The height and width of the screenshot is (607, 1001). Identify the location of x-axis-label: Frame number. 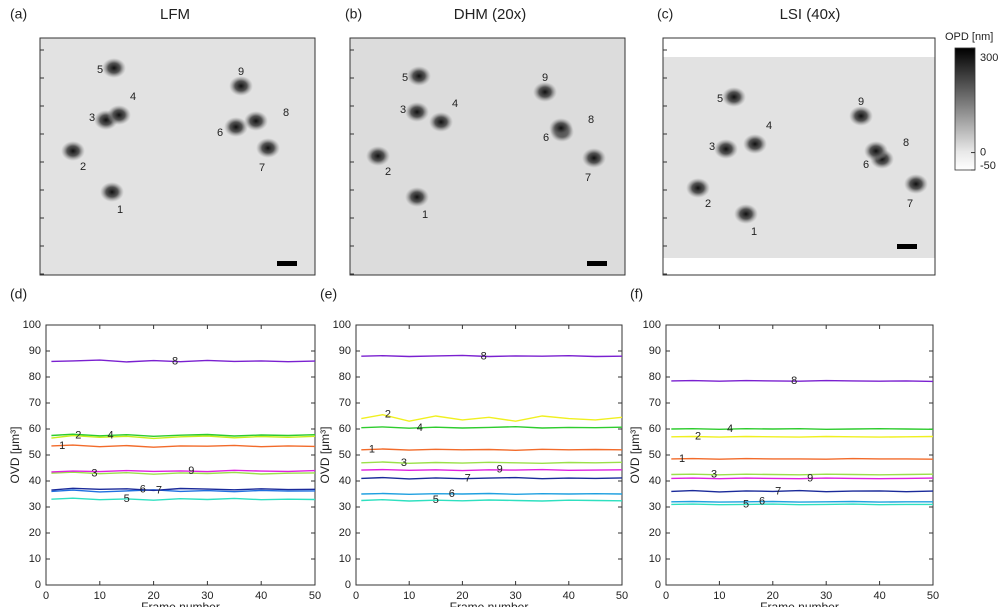
(799, 603).